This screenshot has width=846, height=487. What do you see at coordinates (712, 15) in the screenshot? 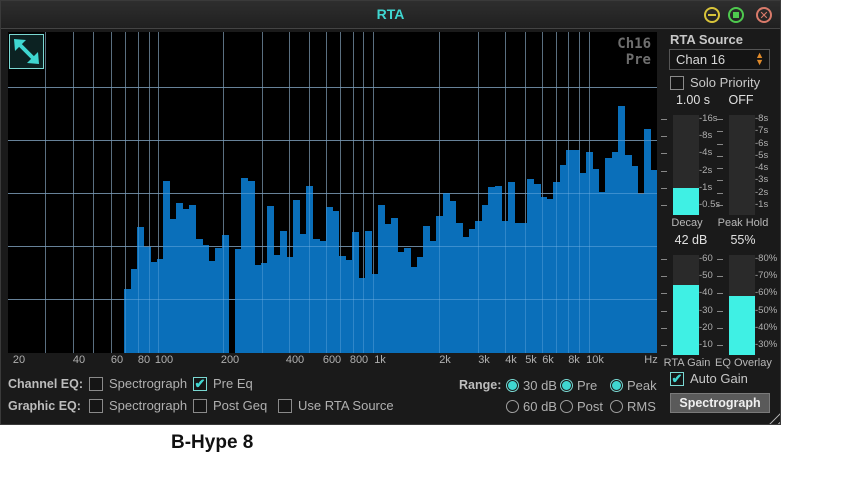
I see `minimize-icon` at bounding box center [712, 15].